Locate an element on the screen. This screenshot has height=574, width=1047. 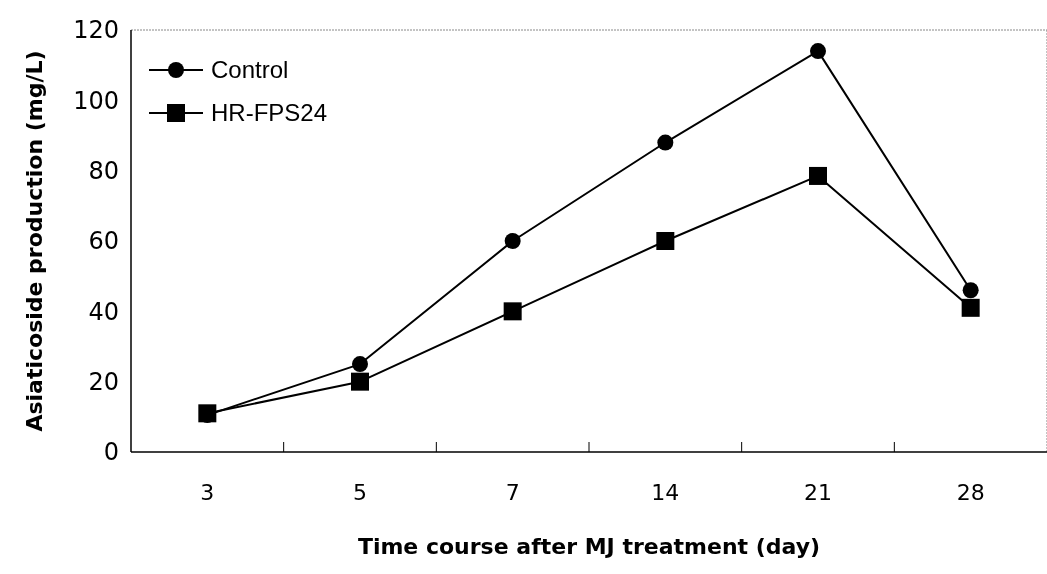
y-tick-label: 60 is located at coordinates (103, 241).